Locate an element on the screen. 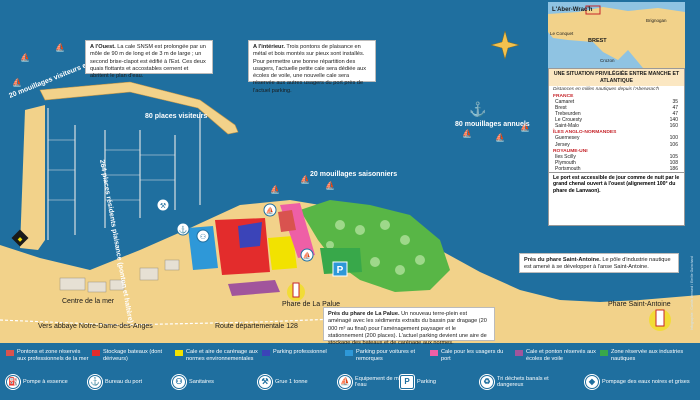 This screenshot has height=400, width=700. distance-place: Guernesey is located at coordinates (567, 138).